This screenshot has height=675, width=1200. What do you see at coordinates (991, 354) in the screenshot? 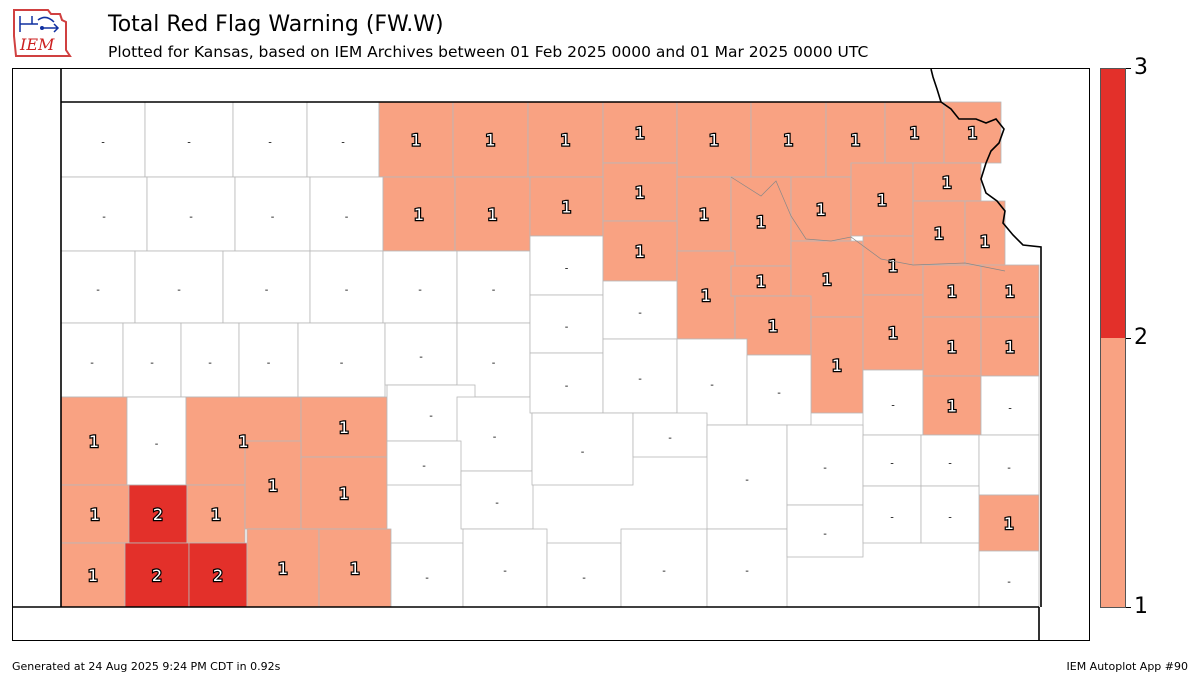
I see `state-border-missouri-river` at bounding box center [991, 354].